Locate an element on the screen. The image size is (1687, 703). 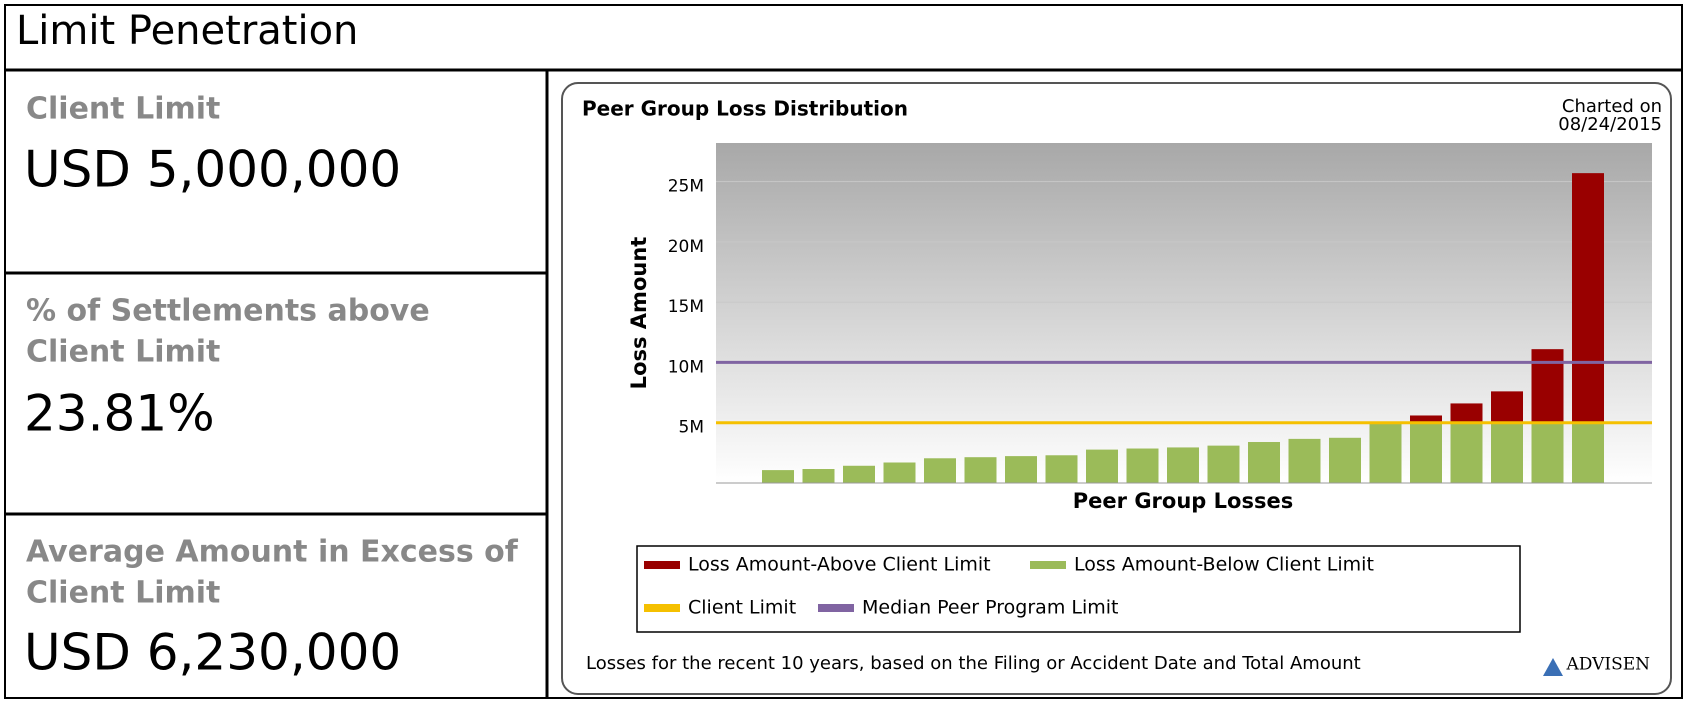
y-tick-label: 5M is located at coordinates (691, 428).